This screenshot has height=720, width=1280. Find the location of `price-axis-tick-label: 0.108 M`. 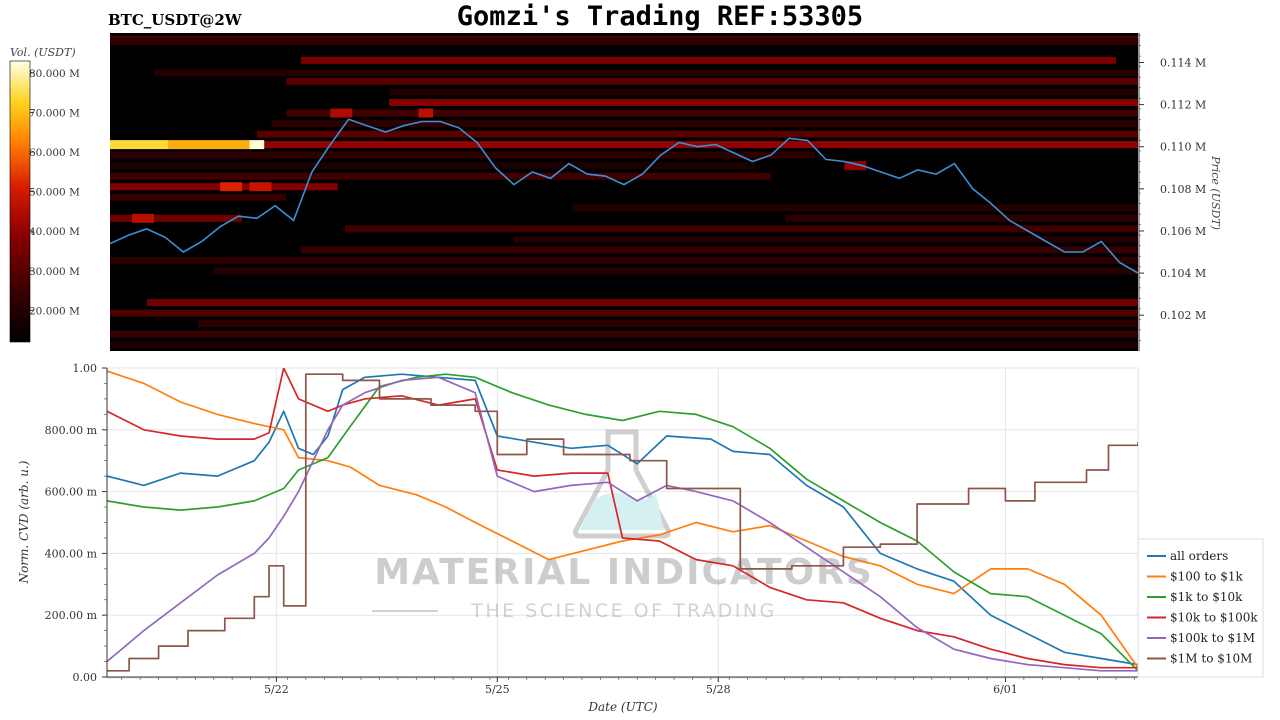

price-axis-tick-label: 0.108 M is located at coordinates (1183, 189).